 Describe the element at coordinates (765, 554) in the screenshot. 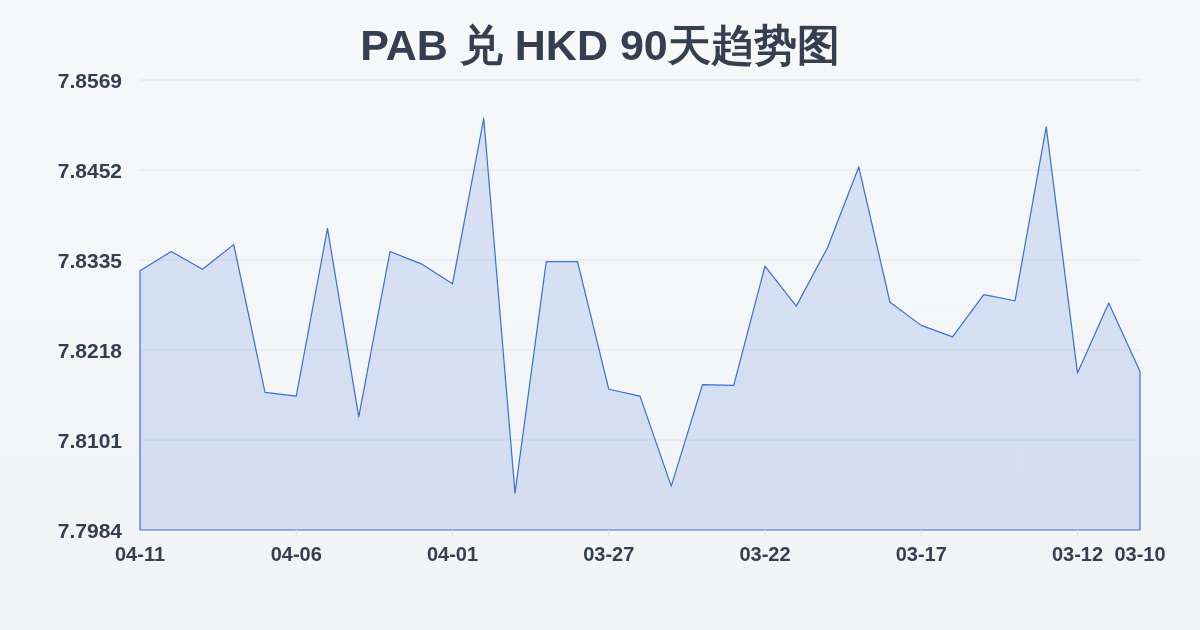

I see `x-tick-label: 03-22` at that location.